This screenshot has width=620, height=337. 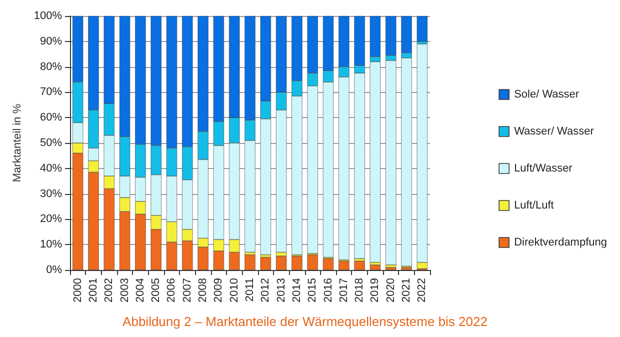 I want to click on y-tick-label: 40%, so click(x=51, y=168).